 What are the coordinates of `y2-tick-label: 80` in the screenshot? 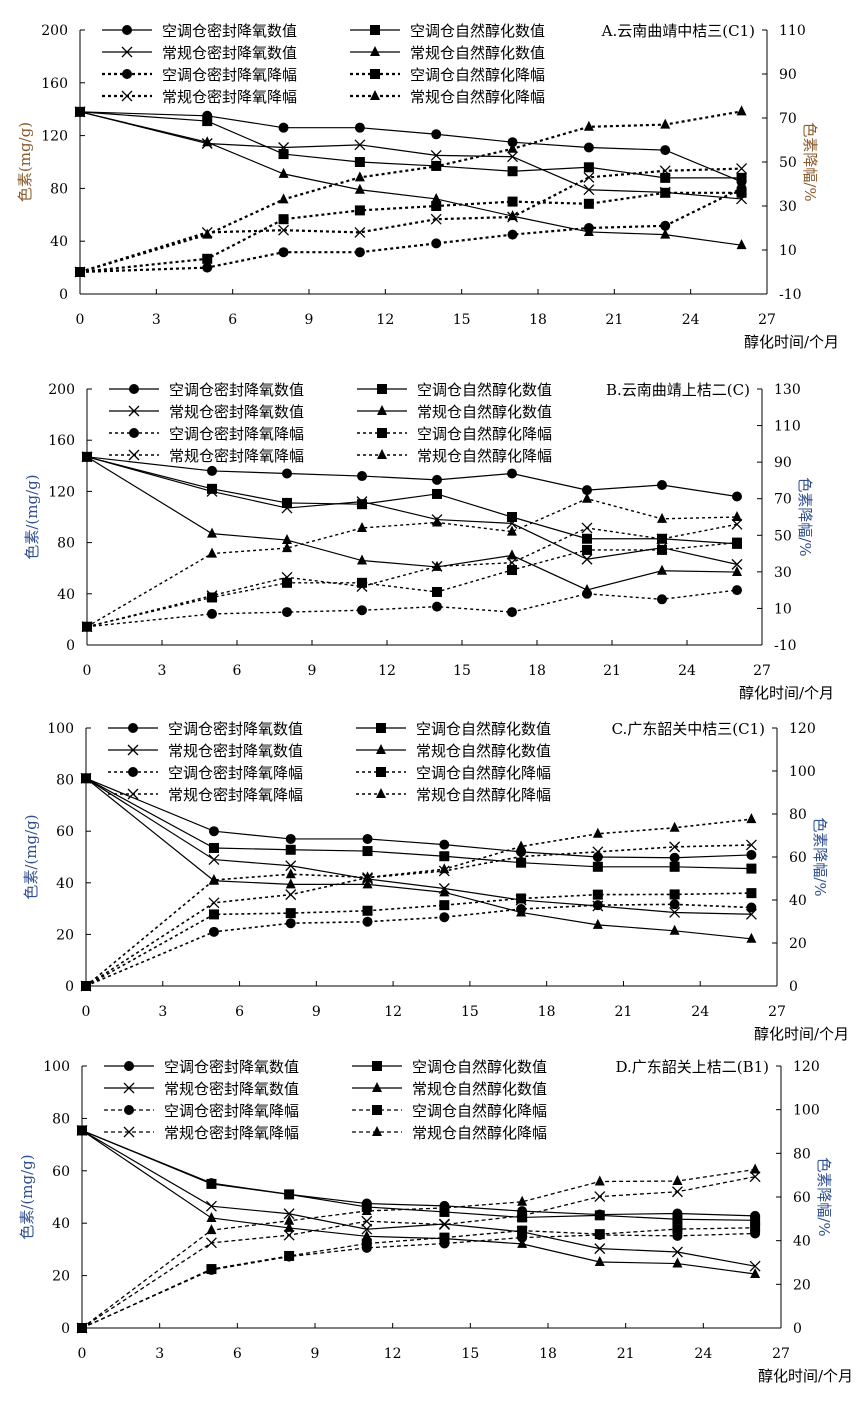 It's located at (802, 1154).